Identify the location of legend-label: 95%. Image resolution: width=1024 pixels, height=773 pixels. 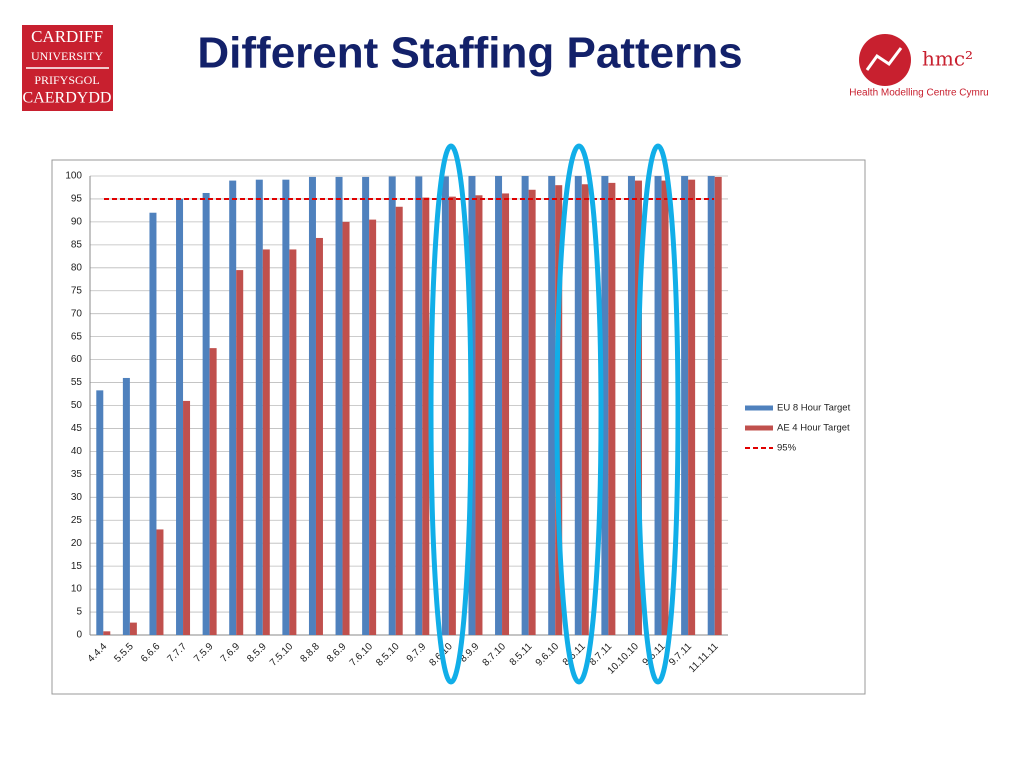
(787, 448).